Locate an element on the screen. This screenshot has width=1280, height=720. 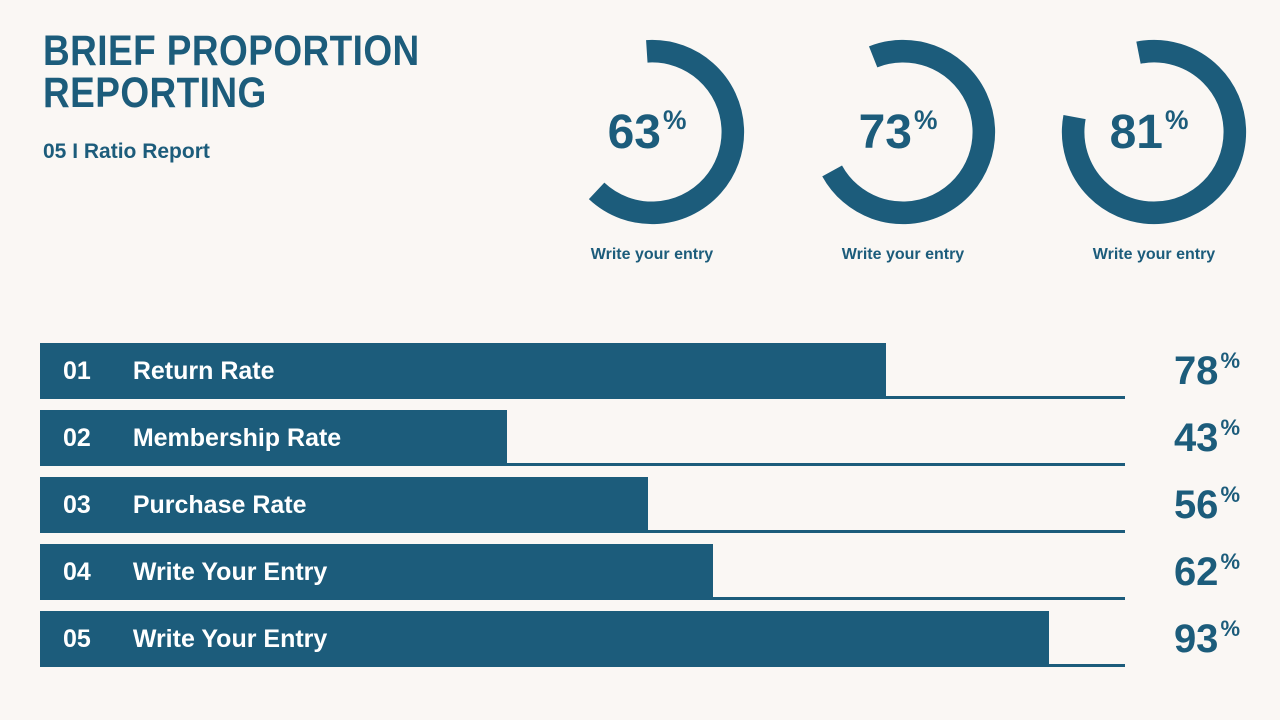
bar-fill: 03 Purchase Rate is located at coordinates (344, 505).